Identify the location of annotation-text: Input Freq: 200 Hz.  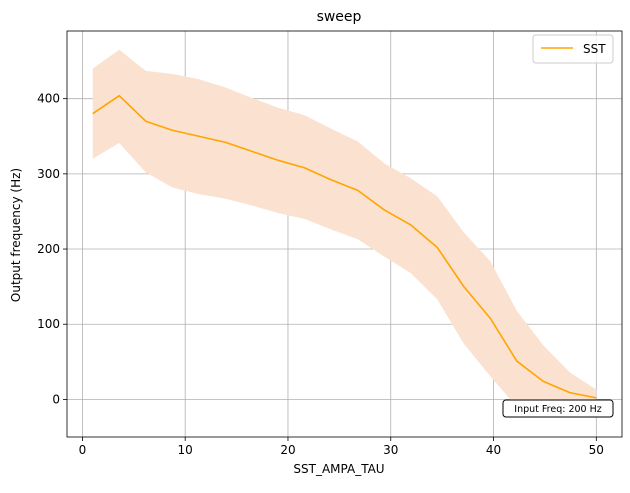
(557, 409).